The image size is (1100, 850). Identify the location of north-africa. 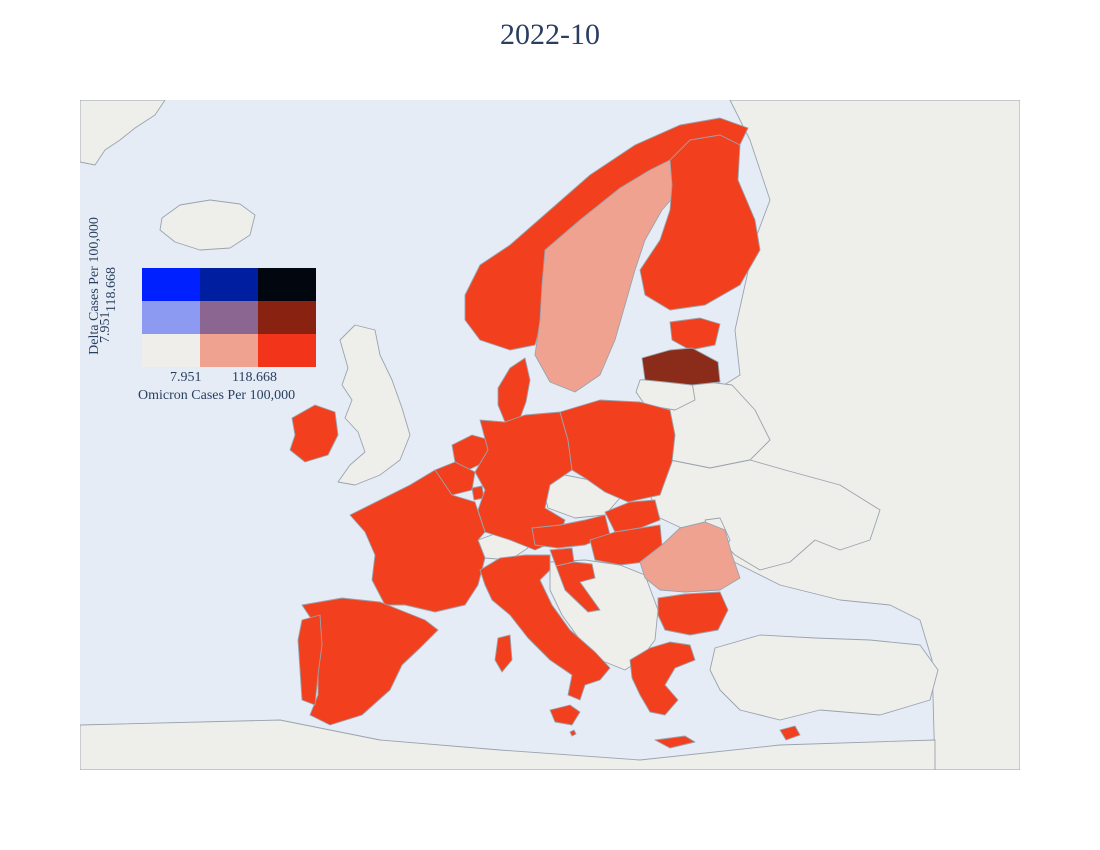
(508, 744).